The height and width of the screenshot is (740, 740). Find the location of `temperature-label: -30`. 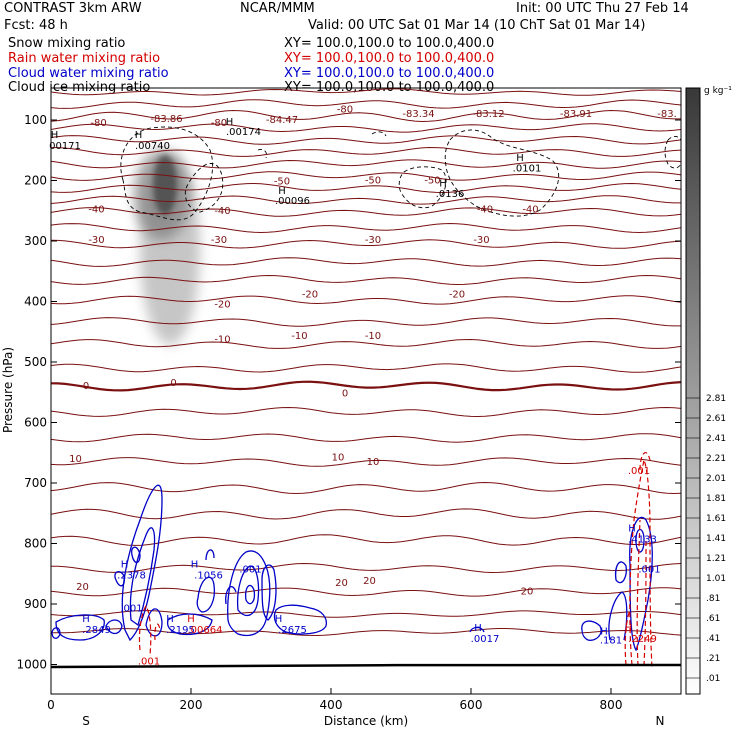

temperature-label: -30 is located at coordinates (373, 240).